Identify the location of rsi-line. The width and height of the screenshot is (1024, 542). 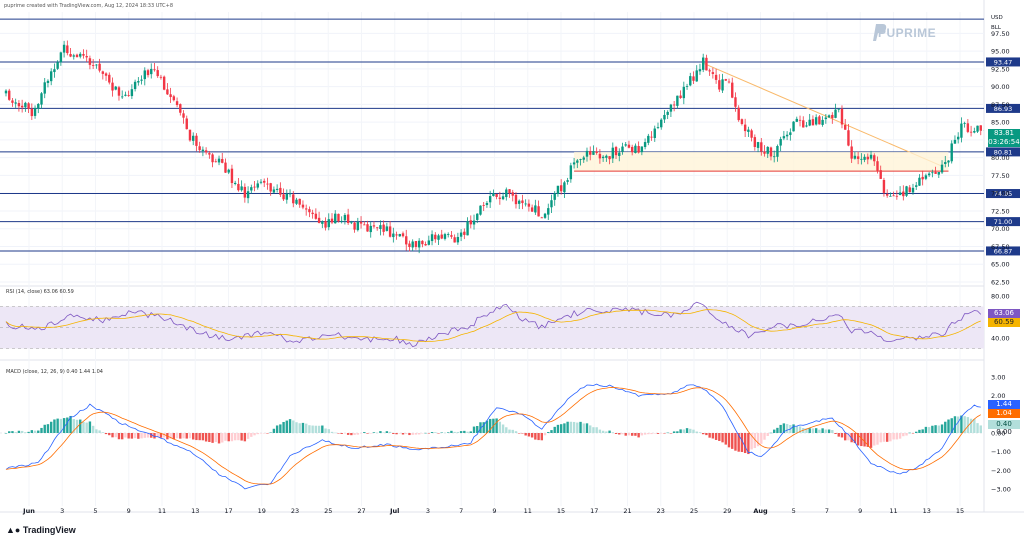
(493, 324).